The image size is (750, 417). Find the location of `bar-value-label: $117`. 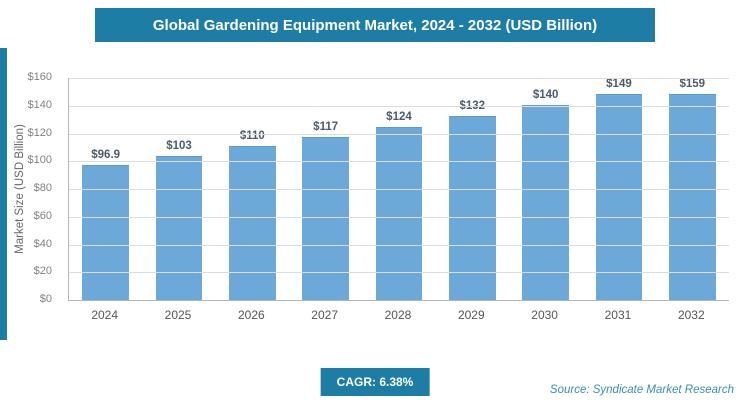

bar-value-label: $117 is located at coordinates (326, 126).